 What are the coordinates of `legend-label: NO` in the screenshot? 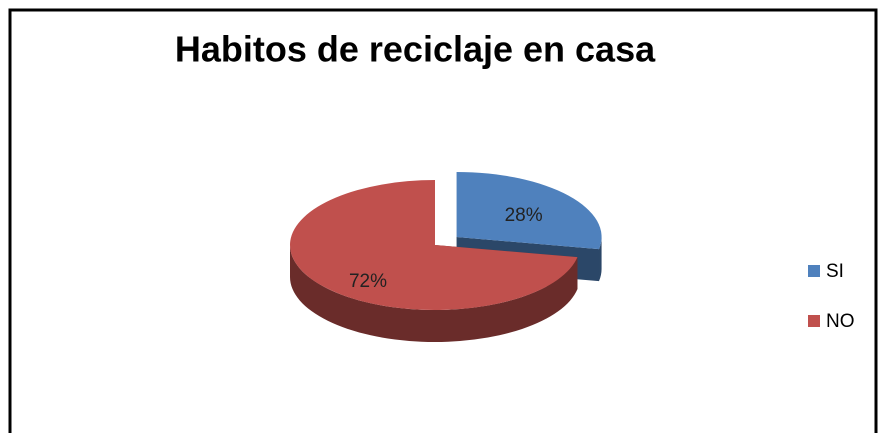 It's located at (840, 321).